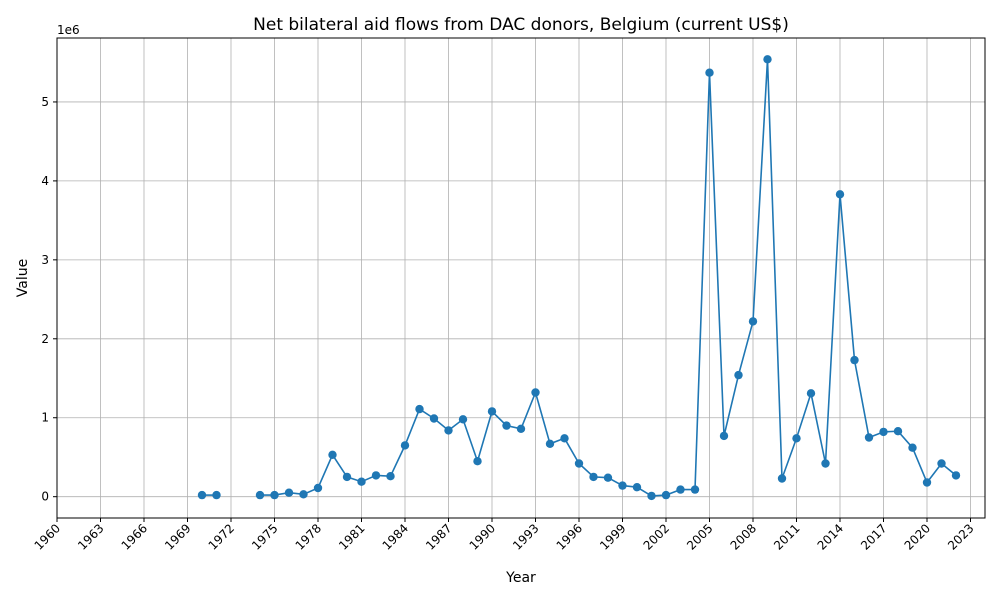  Describe the element at coordinates (134, 536) in the screenshot. I see `x-tick-label: 1966` at that location.